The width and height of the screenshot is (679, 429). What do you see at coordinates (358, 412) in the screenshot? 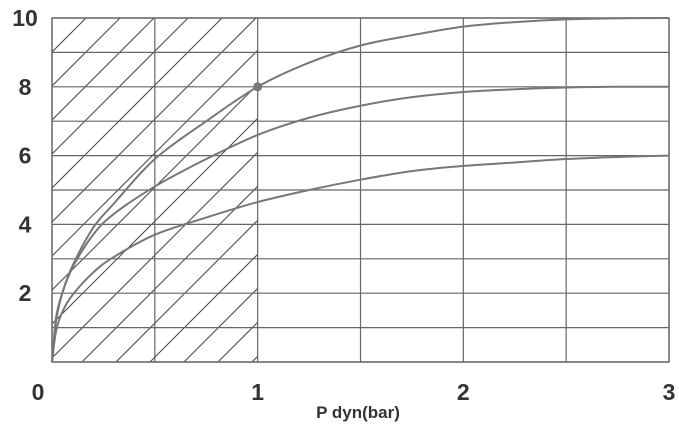
I see `x-axis-label: P dyn(bar)` at bounding box center [358, 412].